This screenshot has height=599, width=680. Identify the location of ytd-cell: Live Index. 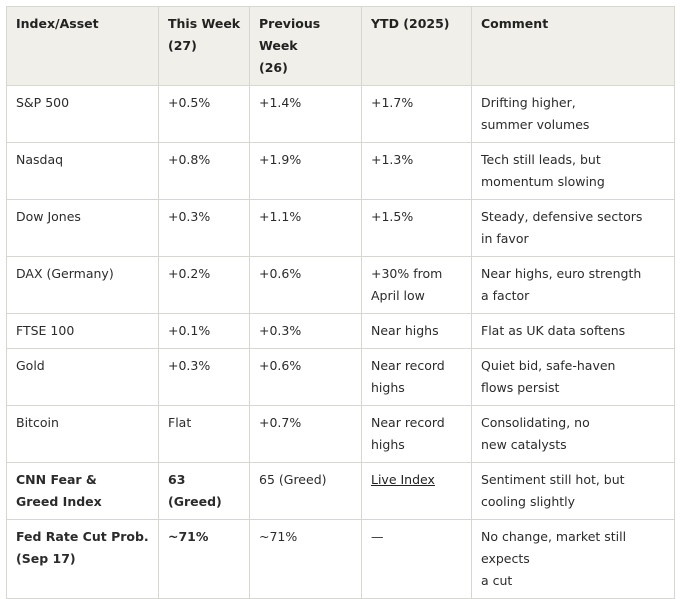
(416, 491).